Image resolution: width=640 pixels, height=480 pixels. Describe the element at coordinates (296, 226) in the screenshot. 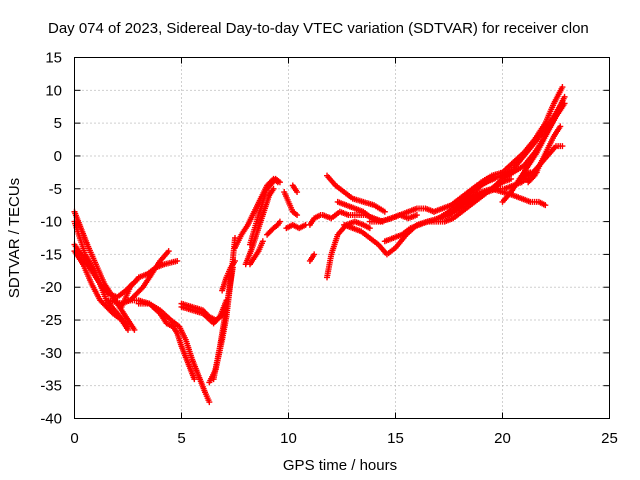

I see `series-arc19` at that location.